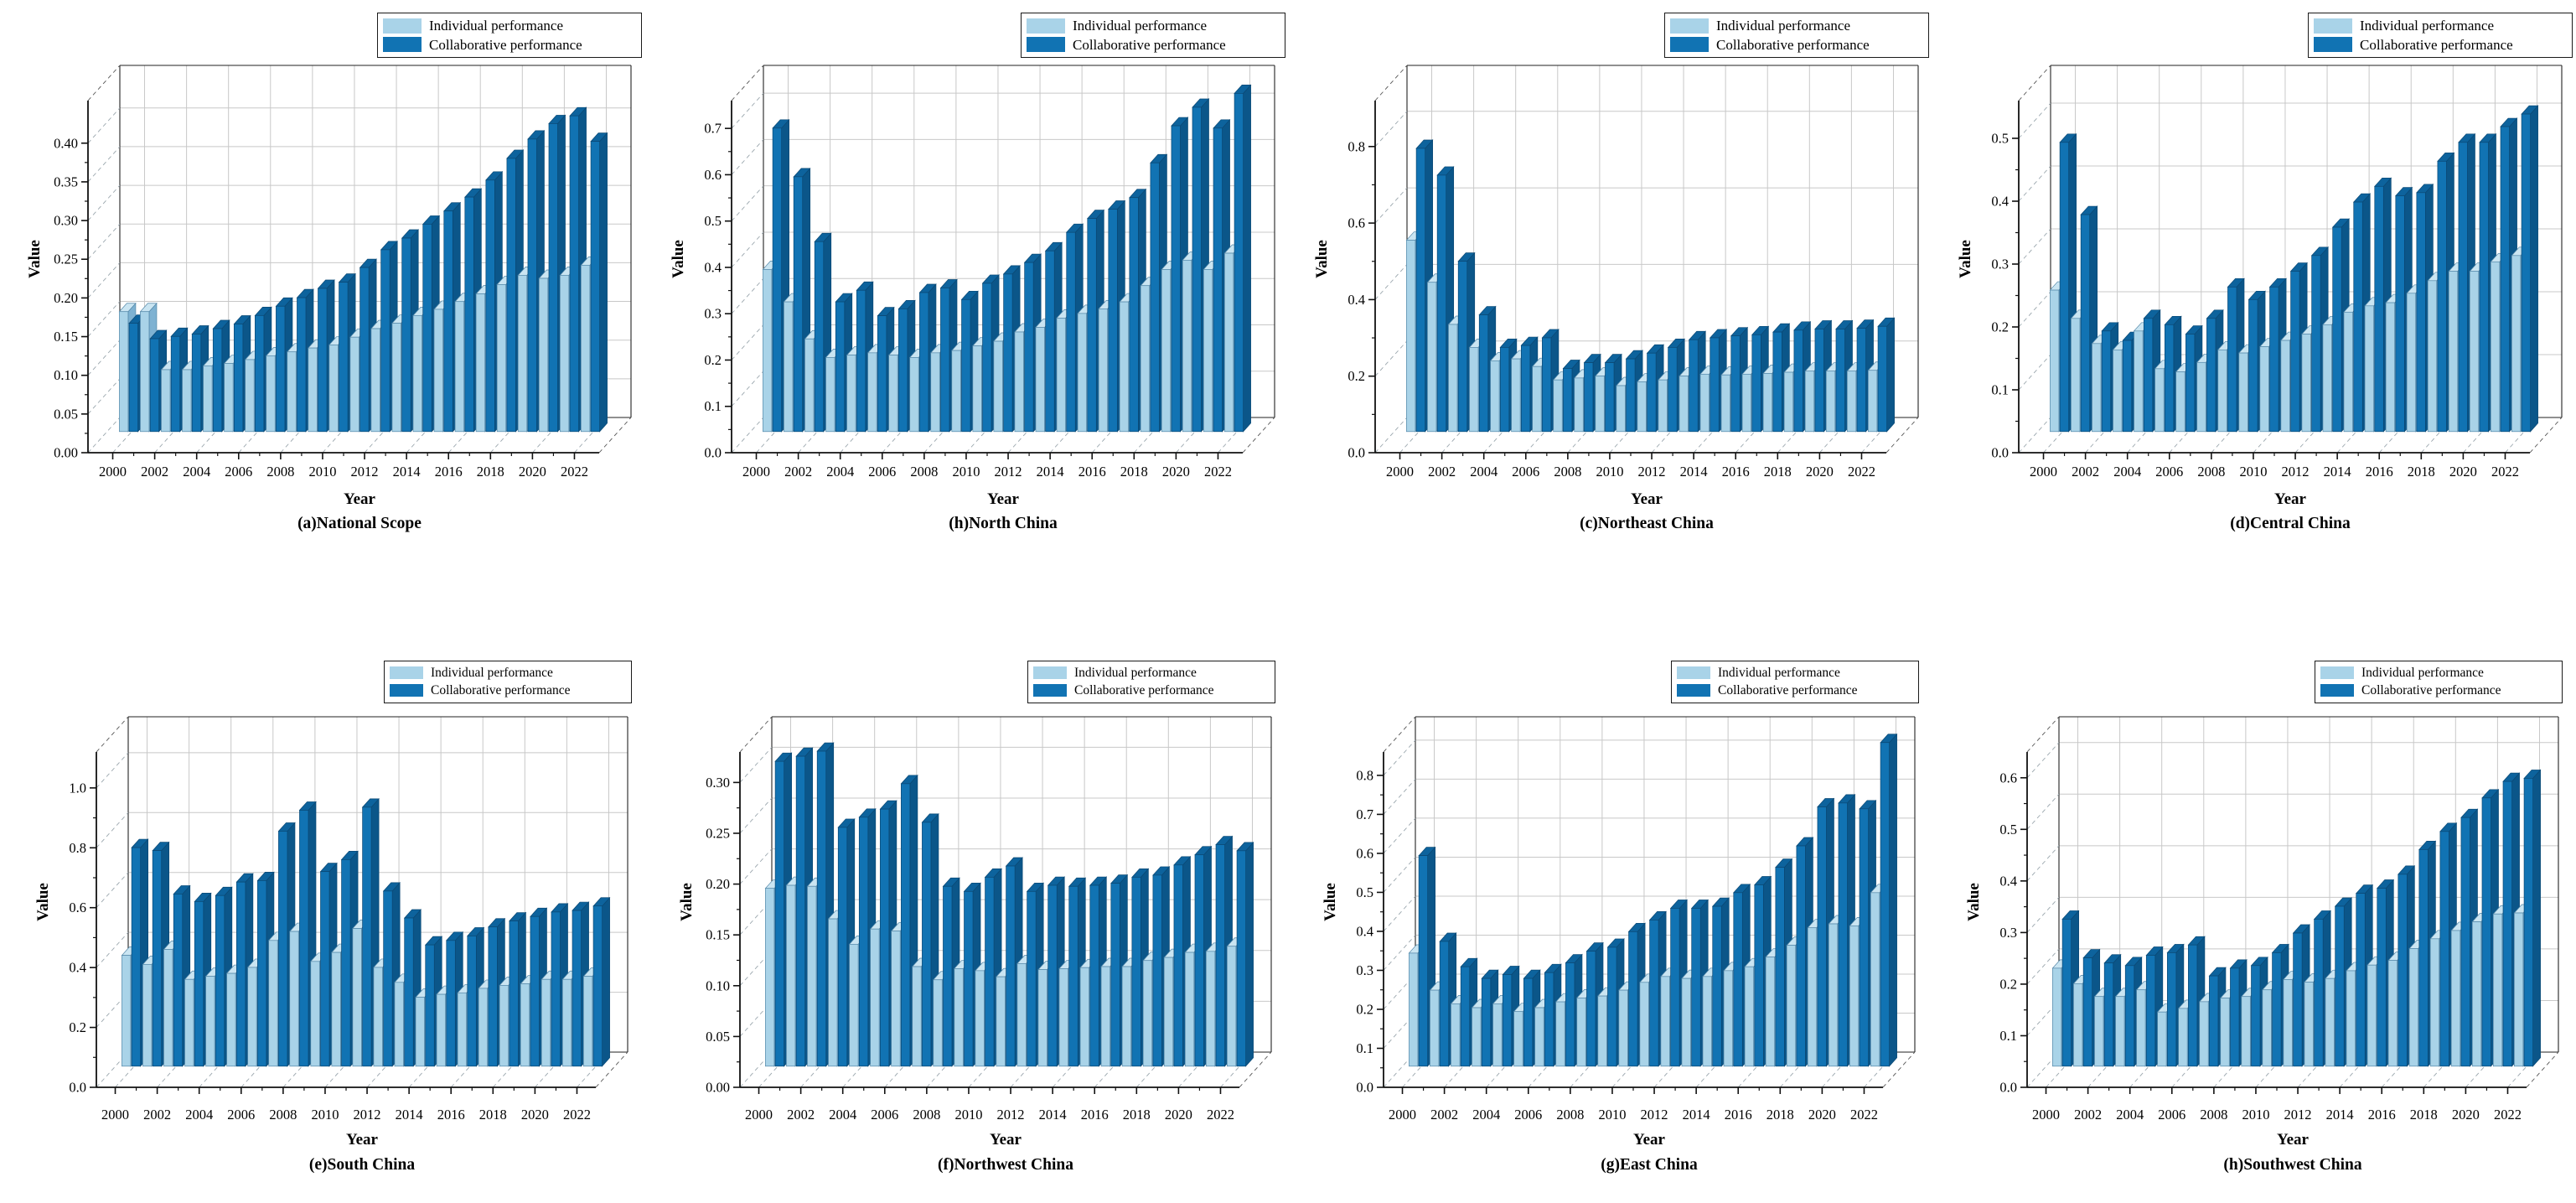  I want to click on svg-text: 1.0, so click(77, 788).